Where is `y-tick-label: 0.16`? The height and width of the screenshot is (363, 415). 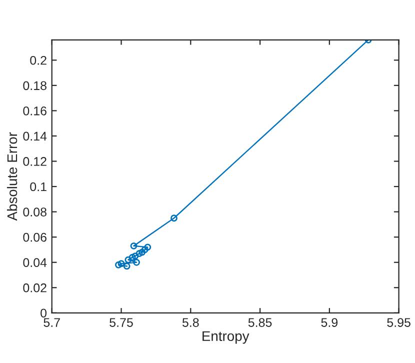 y-tick-label: 0.16 is located at coordinates (34, 111).